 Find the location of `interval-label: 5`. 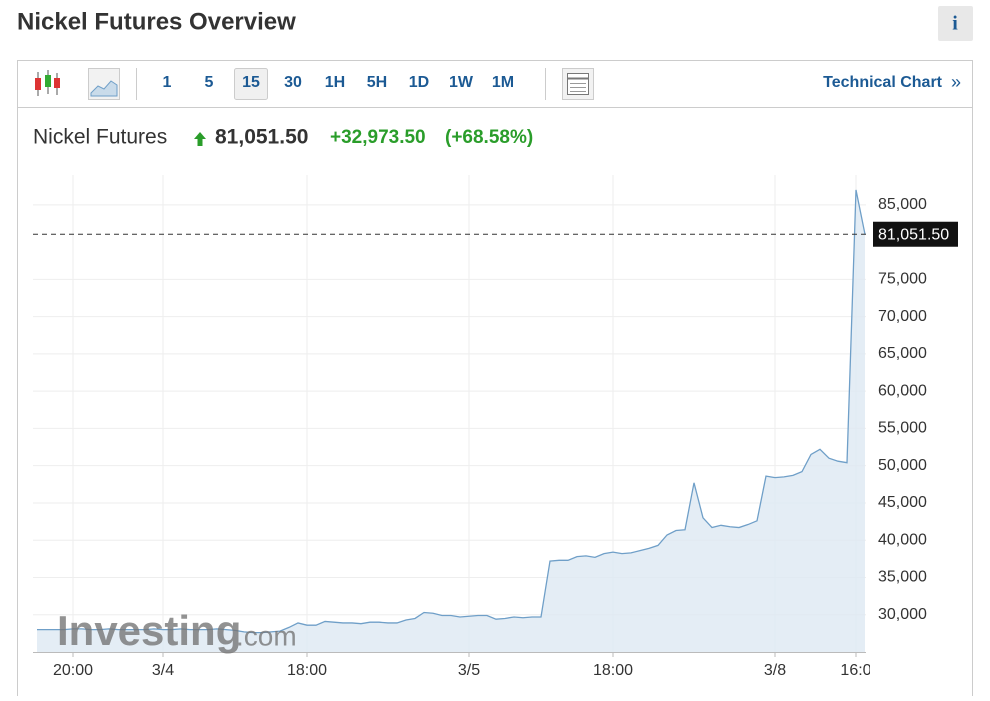

interval-label: 5 is located at coordinates (209, 82).